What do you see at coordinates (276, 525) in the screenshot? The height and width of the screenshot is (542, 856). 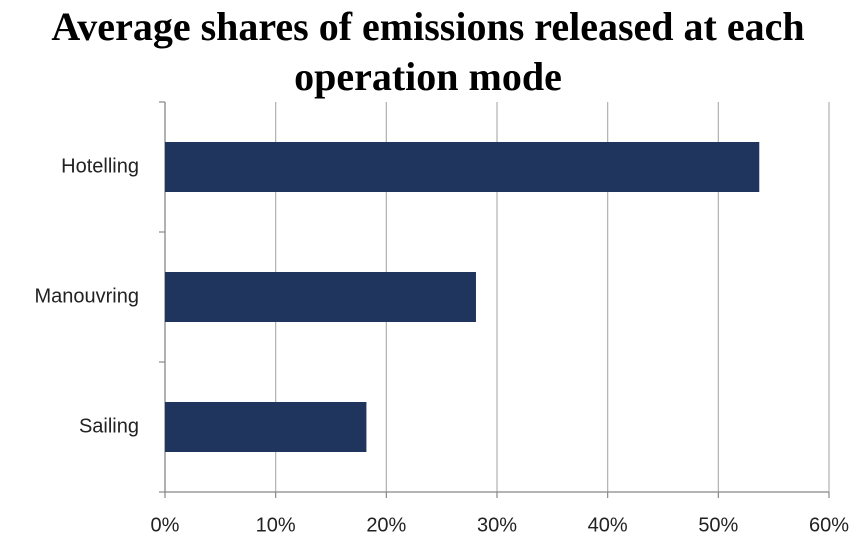 I see `x-tick-label: 10%` at bounding box center [276, 525].